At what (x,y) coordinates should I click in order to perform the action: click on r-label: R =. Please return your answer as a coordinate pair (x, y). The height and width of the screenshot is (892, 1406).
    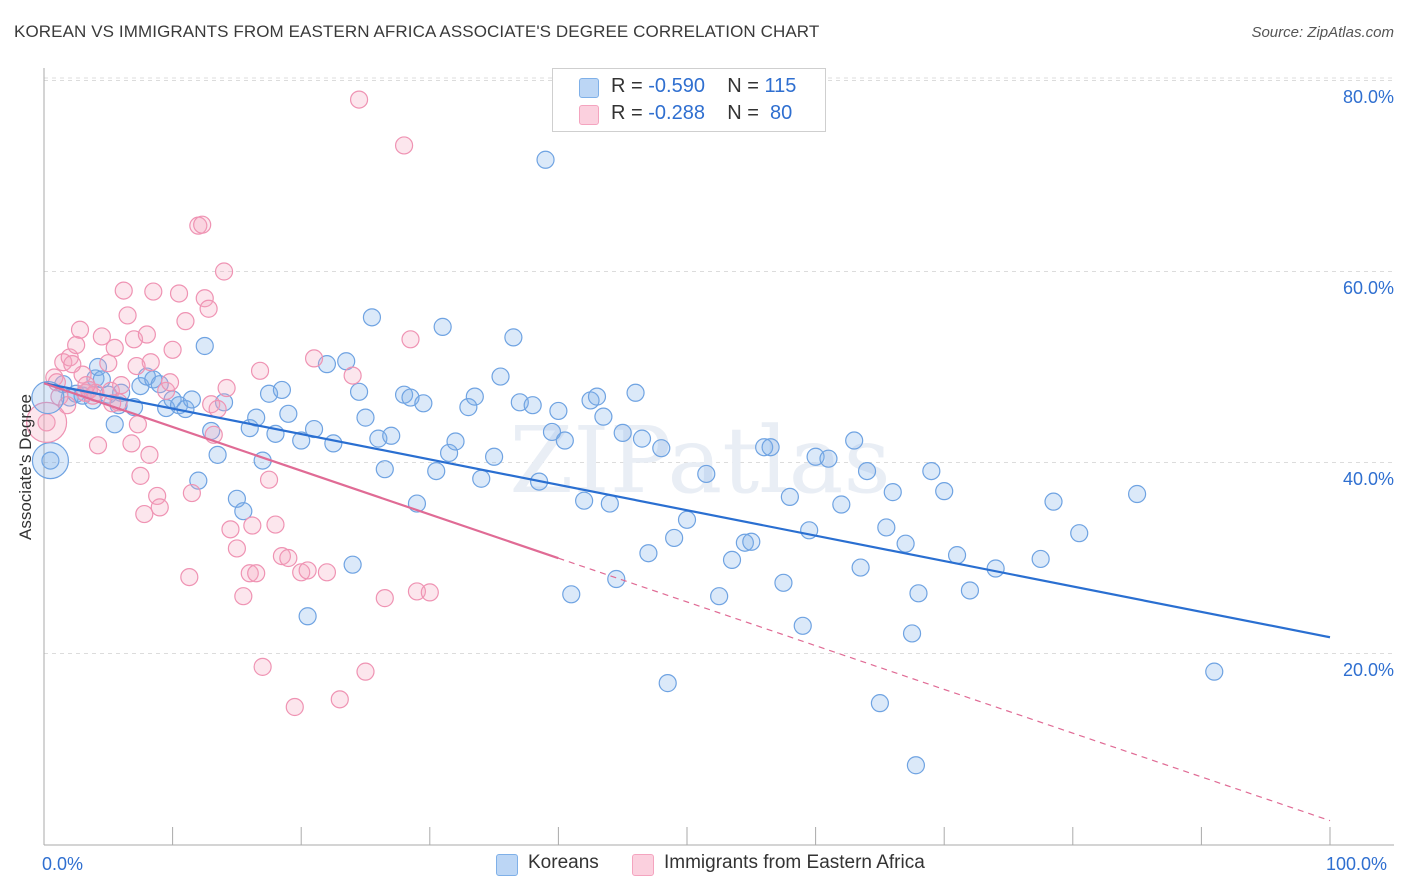
    Looking at the image, I should click on (627, 86).